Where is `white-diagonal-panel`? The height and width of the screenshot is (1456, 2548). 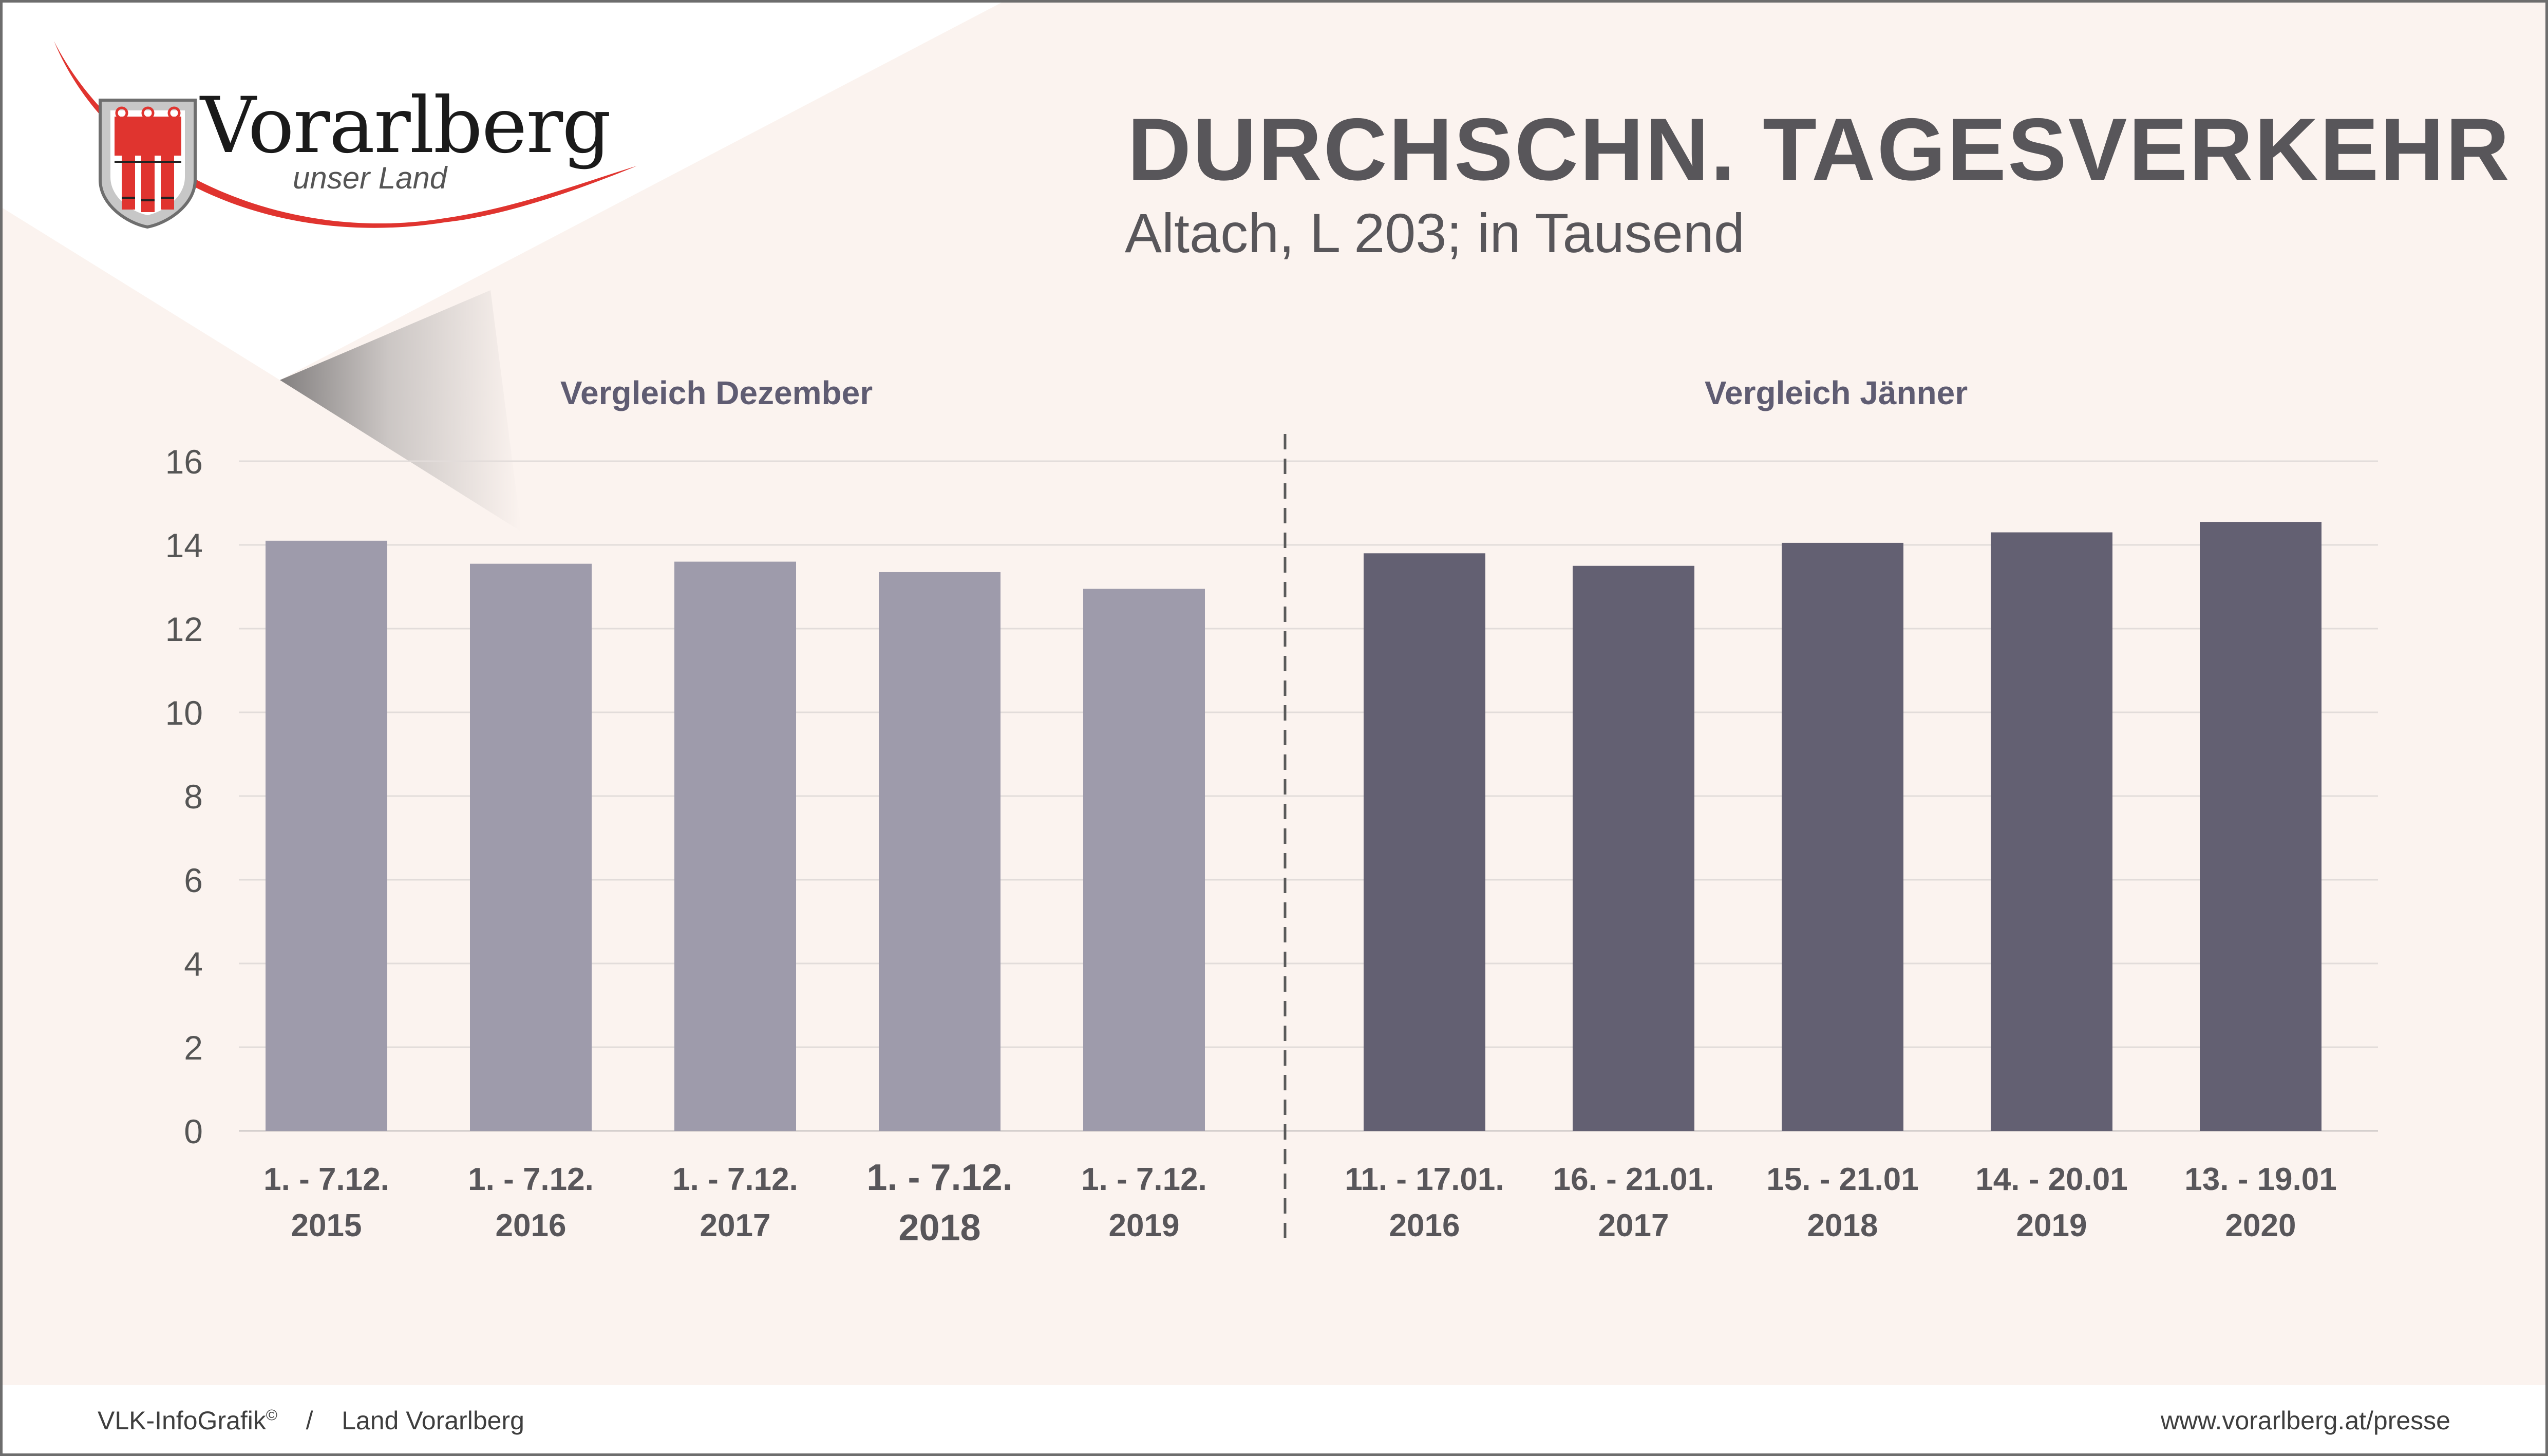
white-diagonal-panel is located at coordinates (502, 191).